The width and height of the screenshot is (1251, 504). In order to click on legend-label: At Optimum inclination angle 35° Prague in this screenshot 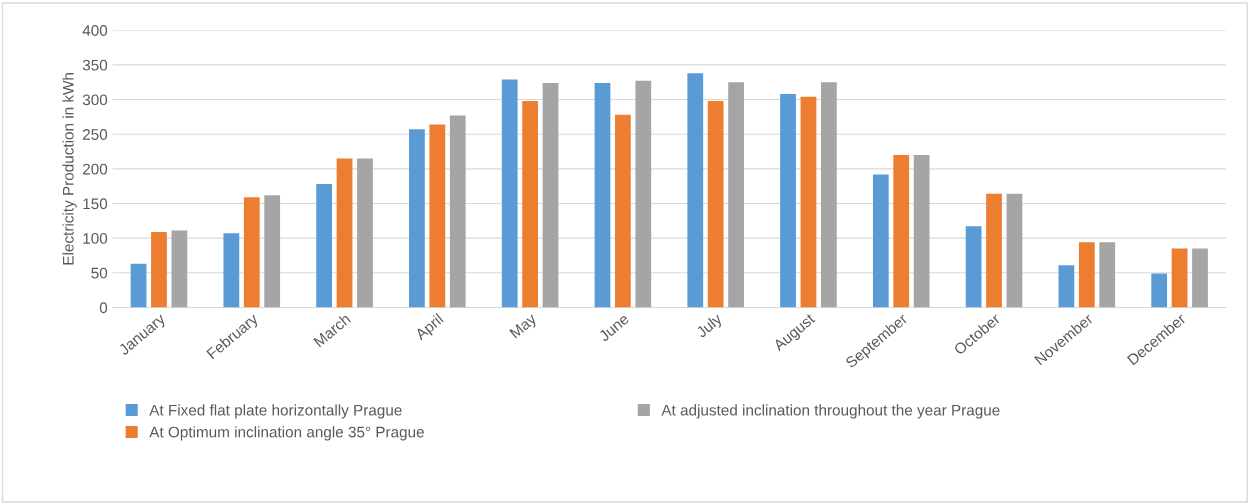, I will do `click(286, 433)`.